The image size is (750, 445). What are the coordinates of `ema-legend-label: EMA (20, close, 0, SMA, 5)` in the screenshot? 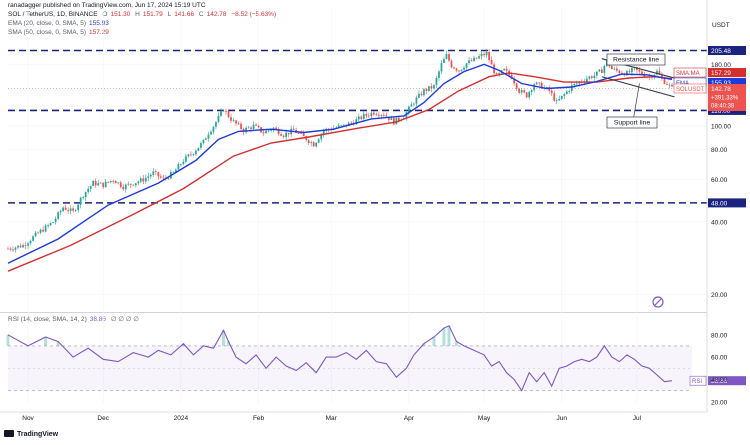 It's located at (47, 23).